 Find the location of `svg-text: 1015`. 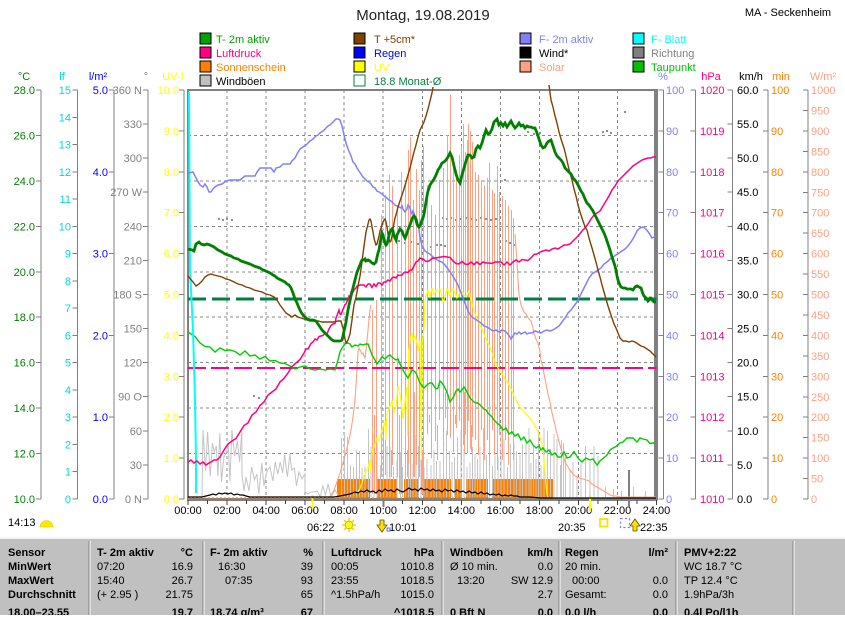

svg-text: 1015 is located at coordinates (712, 296).